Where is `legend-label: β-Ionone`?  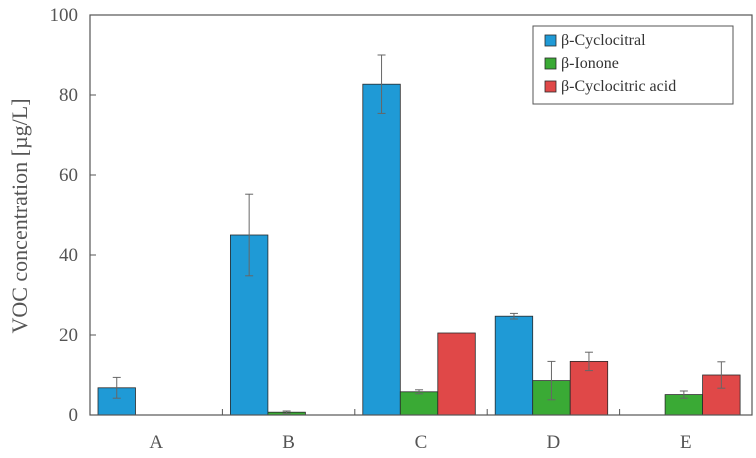
legend-label: β-Ionone is located at coordinates (590, 63).